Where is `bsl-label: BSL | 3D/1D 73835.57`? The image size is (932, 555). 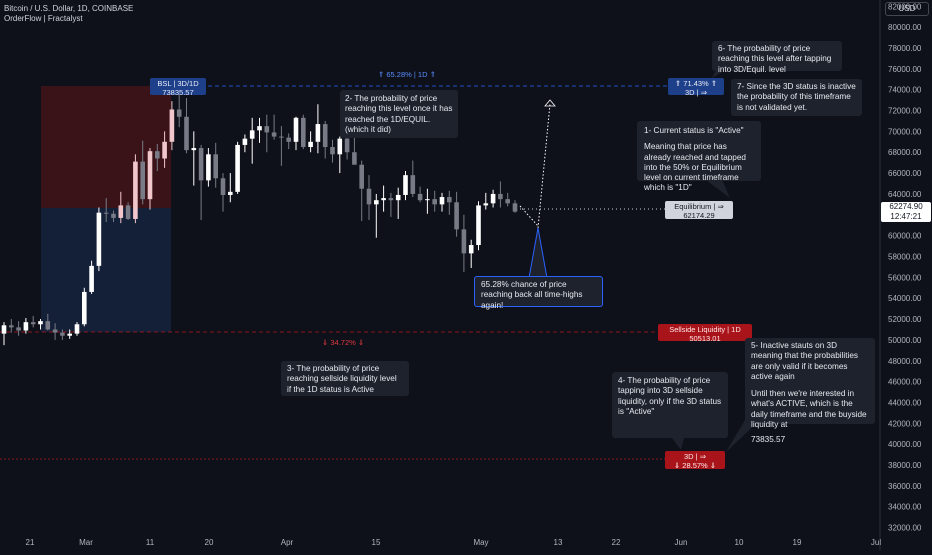 bsl-label: BSL | 3D/1D 73835.57 is located at coordinates (178, 88).